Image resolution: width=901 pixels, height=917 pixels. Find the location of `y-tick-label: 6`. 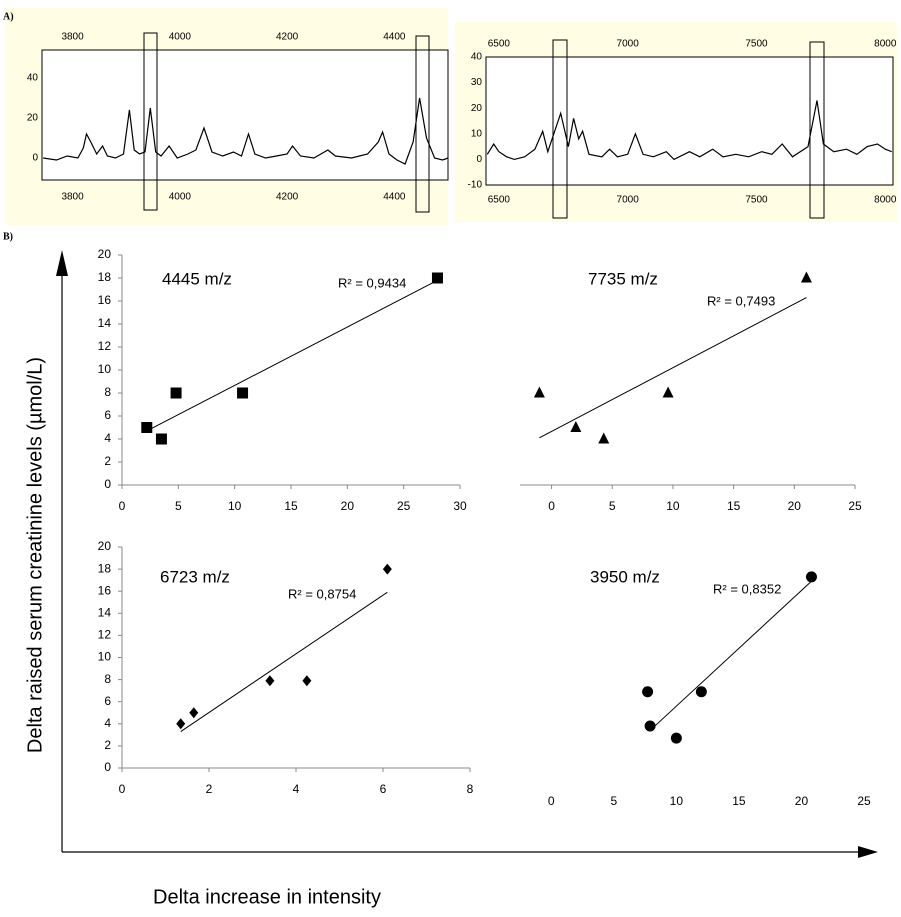

y-tick-label: 6 is located at coordinates (107, 701).